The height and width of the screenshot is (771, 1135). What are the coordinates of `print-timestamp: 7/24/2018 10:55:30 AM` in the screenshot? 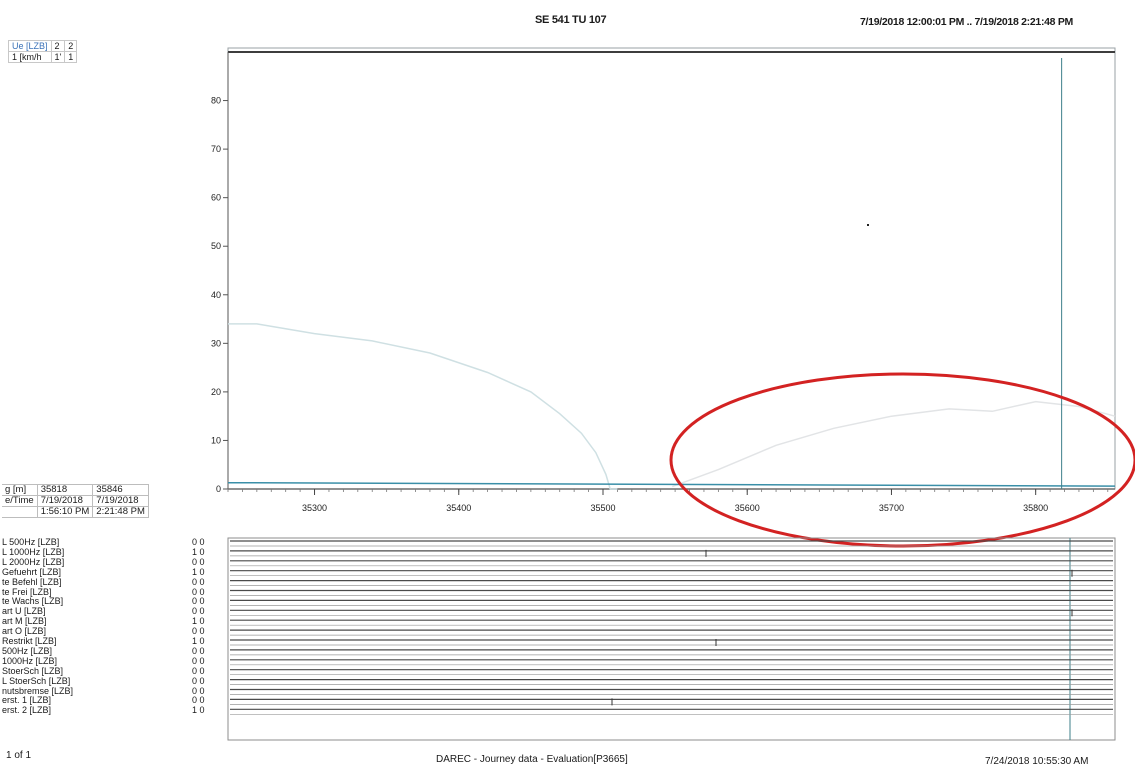 It's located at (1037, 761).